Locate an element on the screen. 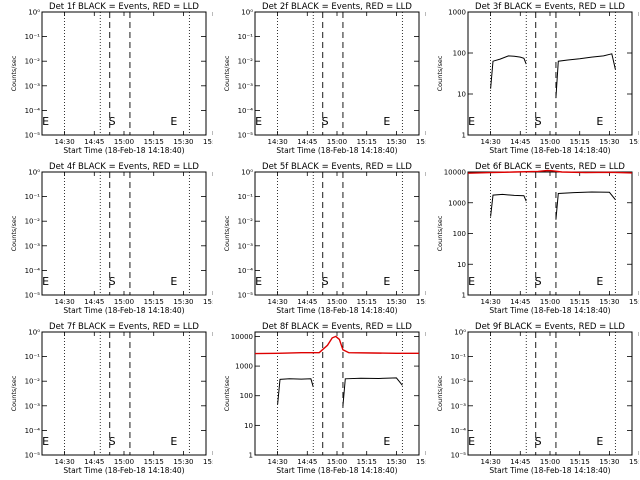 The height and width of the screenshot is (480, 640). lld-series-line is located at coordinates (336, 345).